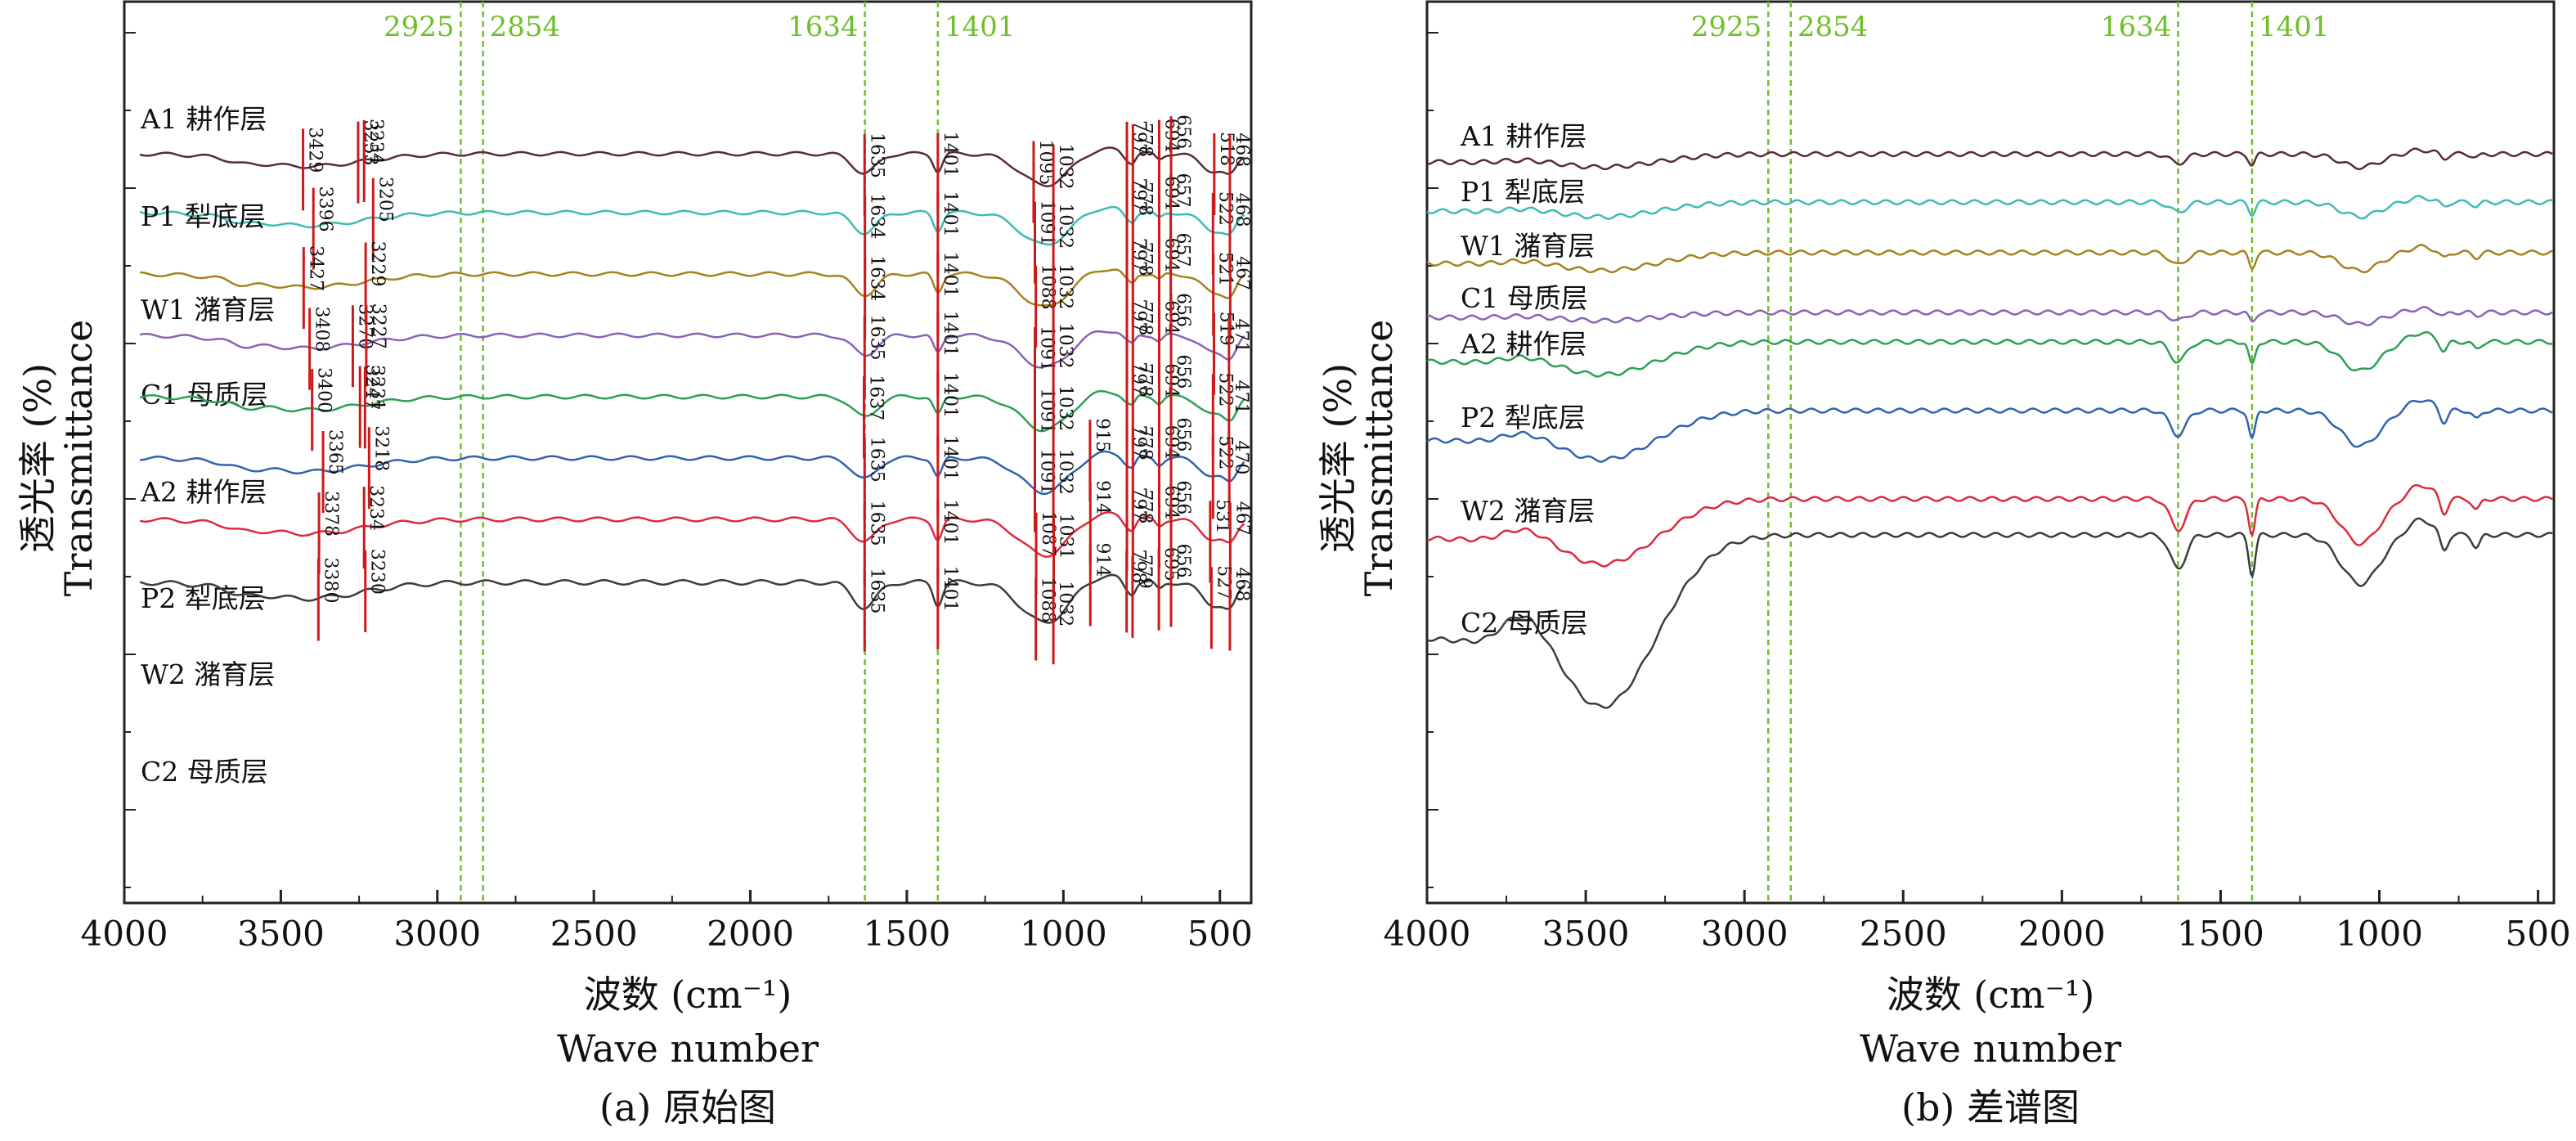 The width and height of the screenshot is (2576, 1141). Describe the element at coordinates (876, 397) in the screenshot. I see `peak-label: 1637` at that location.